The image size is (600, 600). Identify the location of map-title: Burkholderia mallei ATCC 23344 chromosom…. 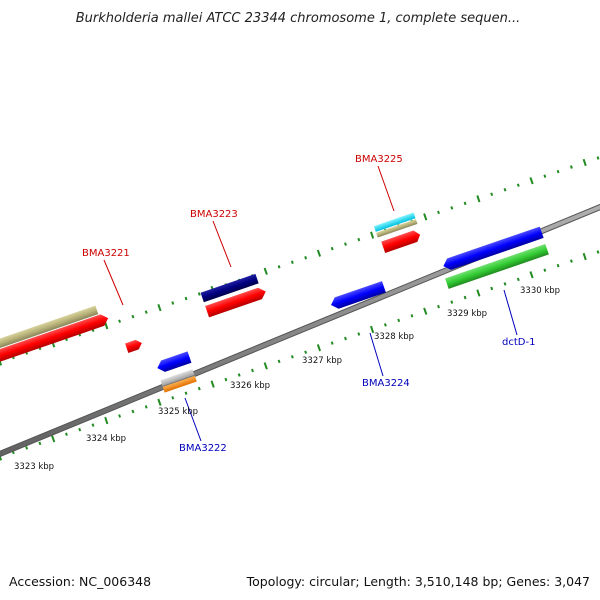
(298, 18).